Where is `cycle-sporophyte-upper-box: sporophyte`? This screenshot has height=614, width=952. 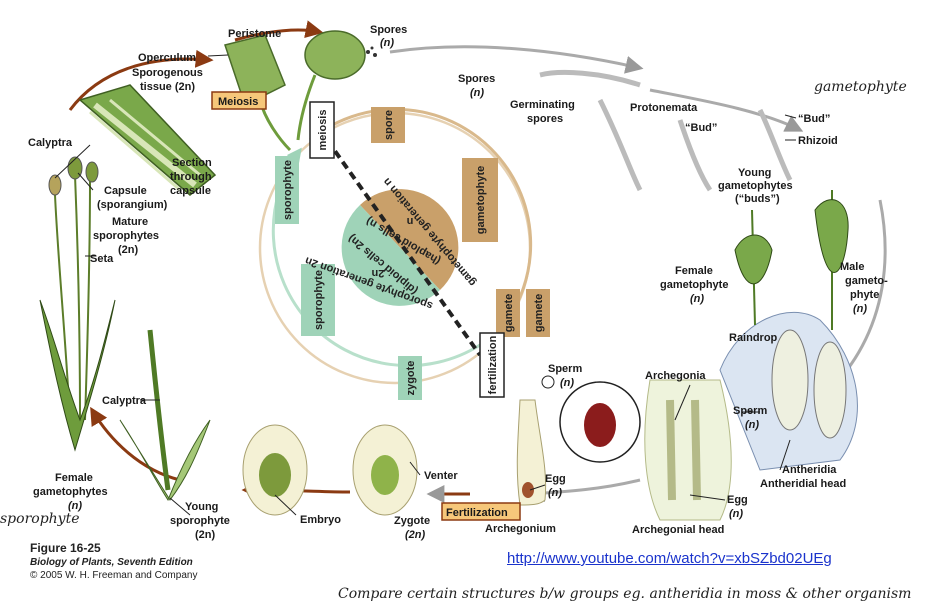 cycle-sporophyte-upper-box: sporophyte is located at coordinates (287, 190).